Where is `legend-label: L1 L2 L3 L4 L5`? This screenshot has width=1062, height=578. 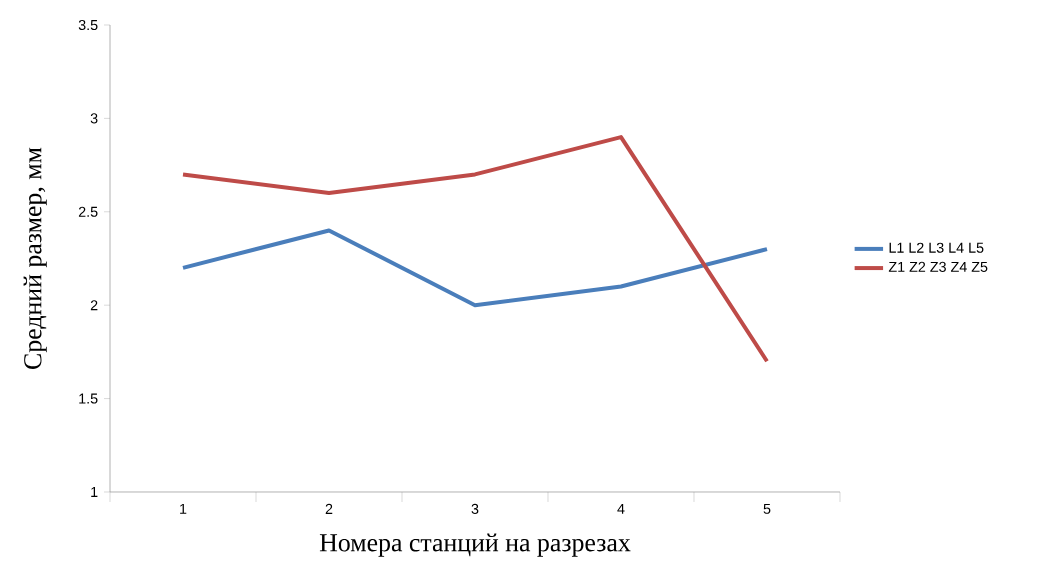
legend-label: L1 L2 L3 L4 L5 is located at coordinates (936, 247).